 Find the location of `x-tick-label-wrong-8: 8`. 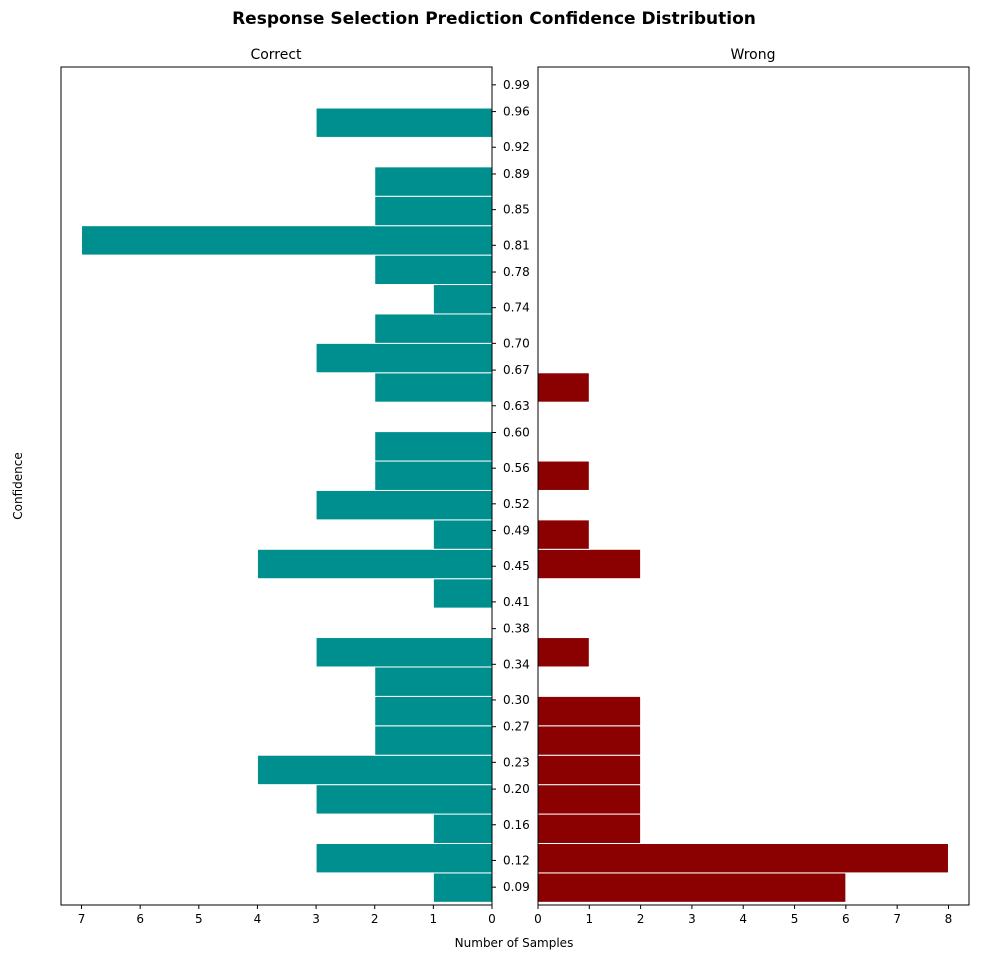

x-tick-label-wrong-8: 8 is located at coordinates (949, 919).